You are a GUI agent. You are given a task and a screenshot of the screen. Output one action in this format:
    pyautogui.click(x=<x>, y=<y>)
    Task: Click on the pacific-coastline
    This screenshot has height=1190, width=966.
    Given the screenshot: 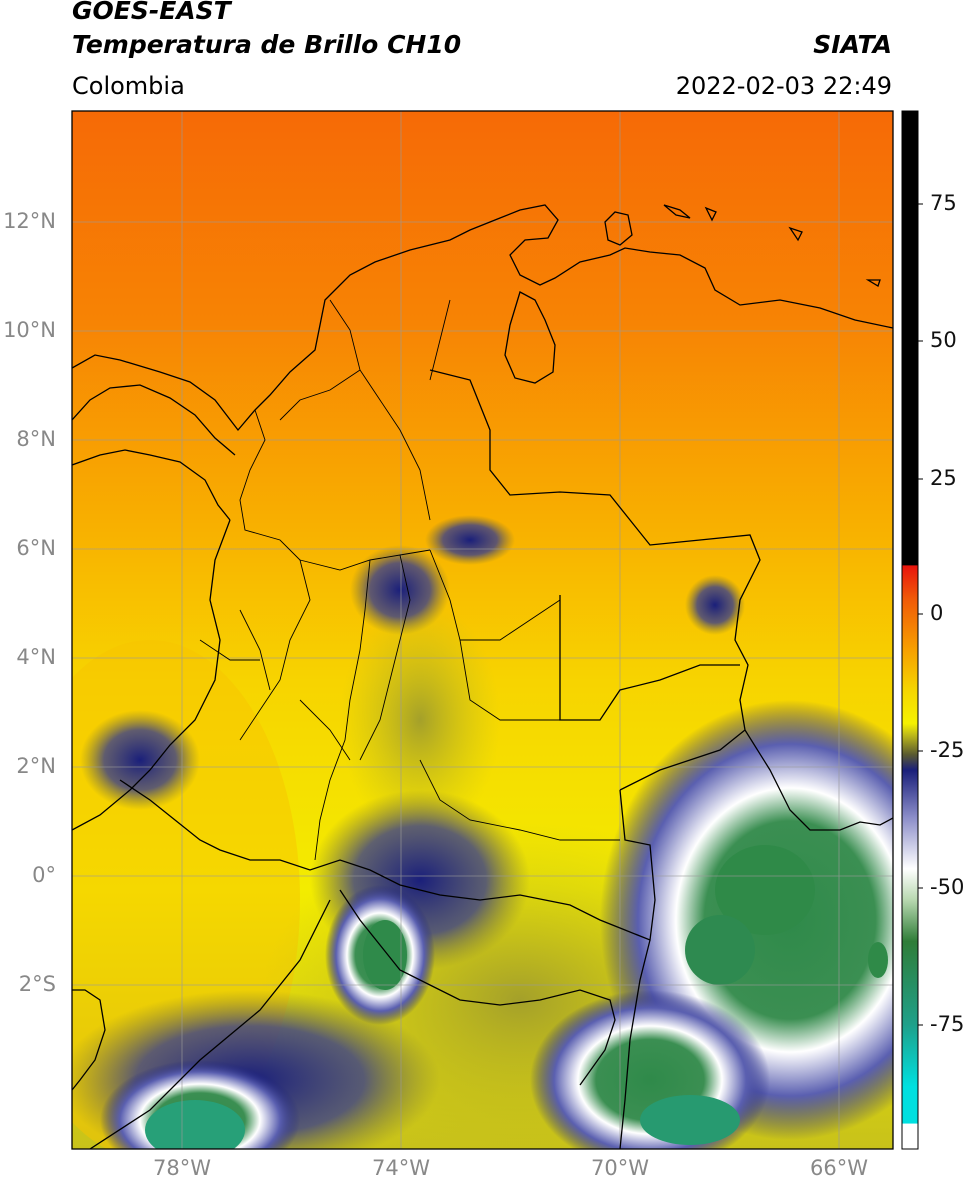 What is the action you would take?
    pyautogui.click(x=151, y=675)
    